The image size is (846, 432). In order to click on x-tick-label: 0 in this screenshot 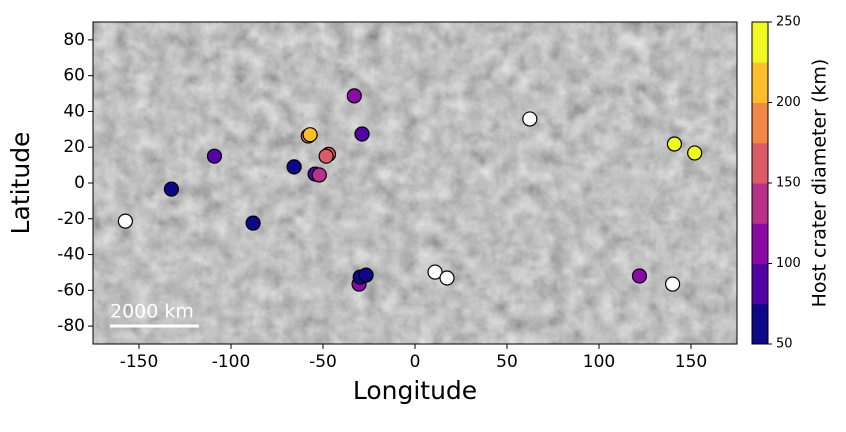, I will do `click(415, 362)`.